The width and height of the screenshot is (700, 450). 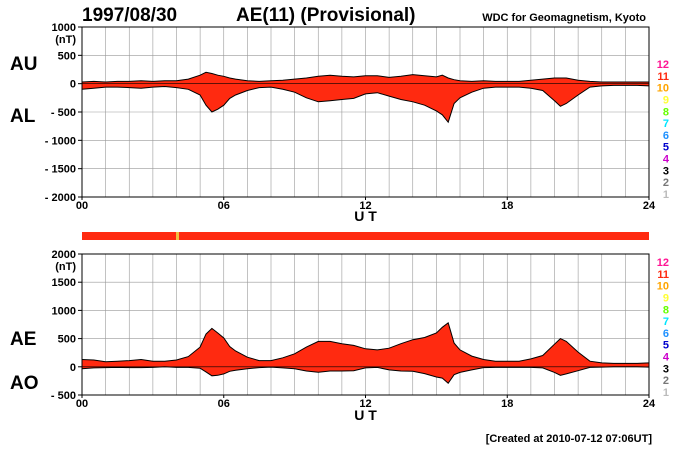 I want to click on series-line-ae, so click(x=365, y=342).